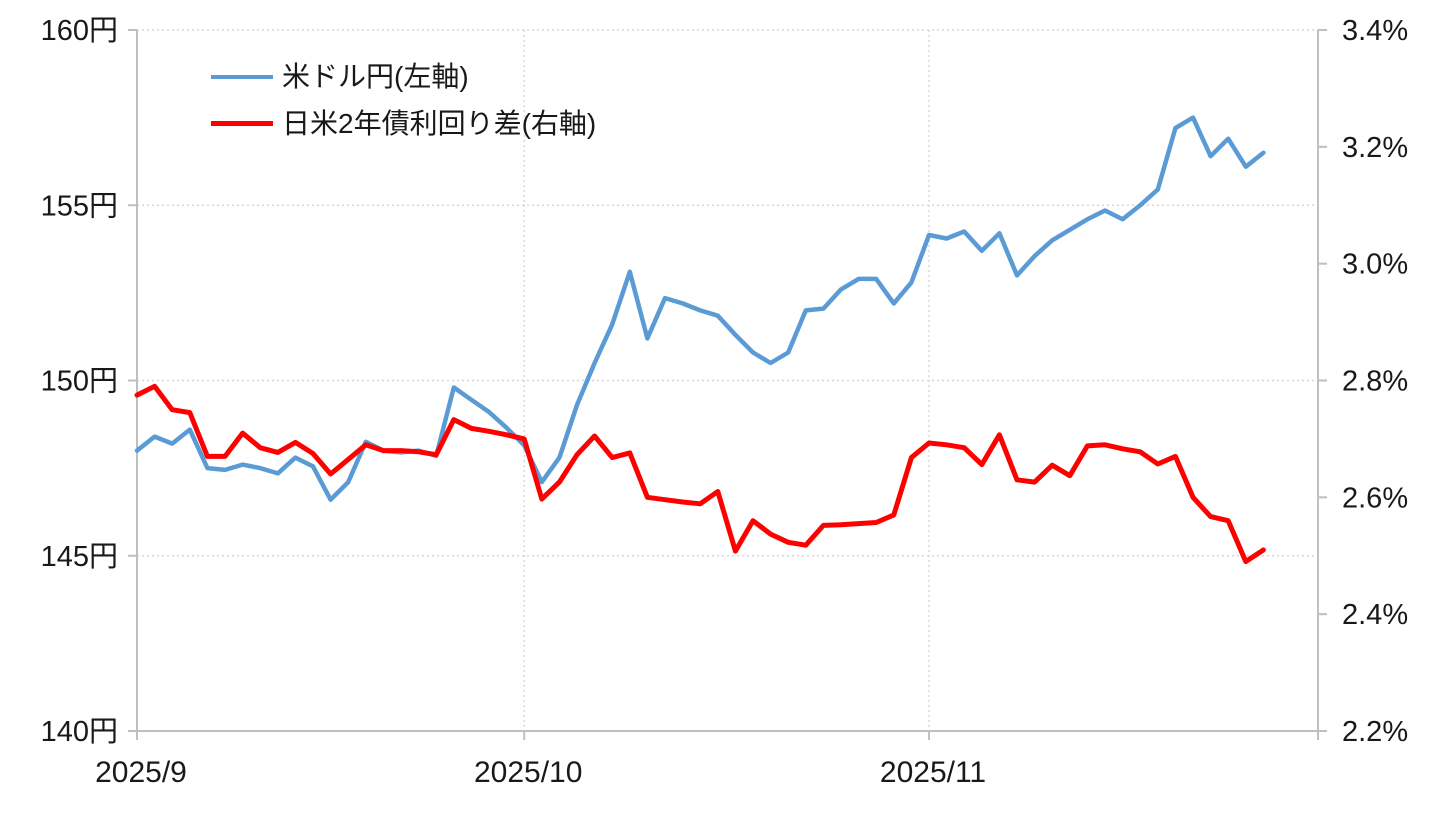 The height and width of the screenshot is (825, 1456). Describe the element at coordinates (933, 772) in the screenshot. I see `x-axis-tick-label: 2025/11` at that location.